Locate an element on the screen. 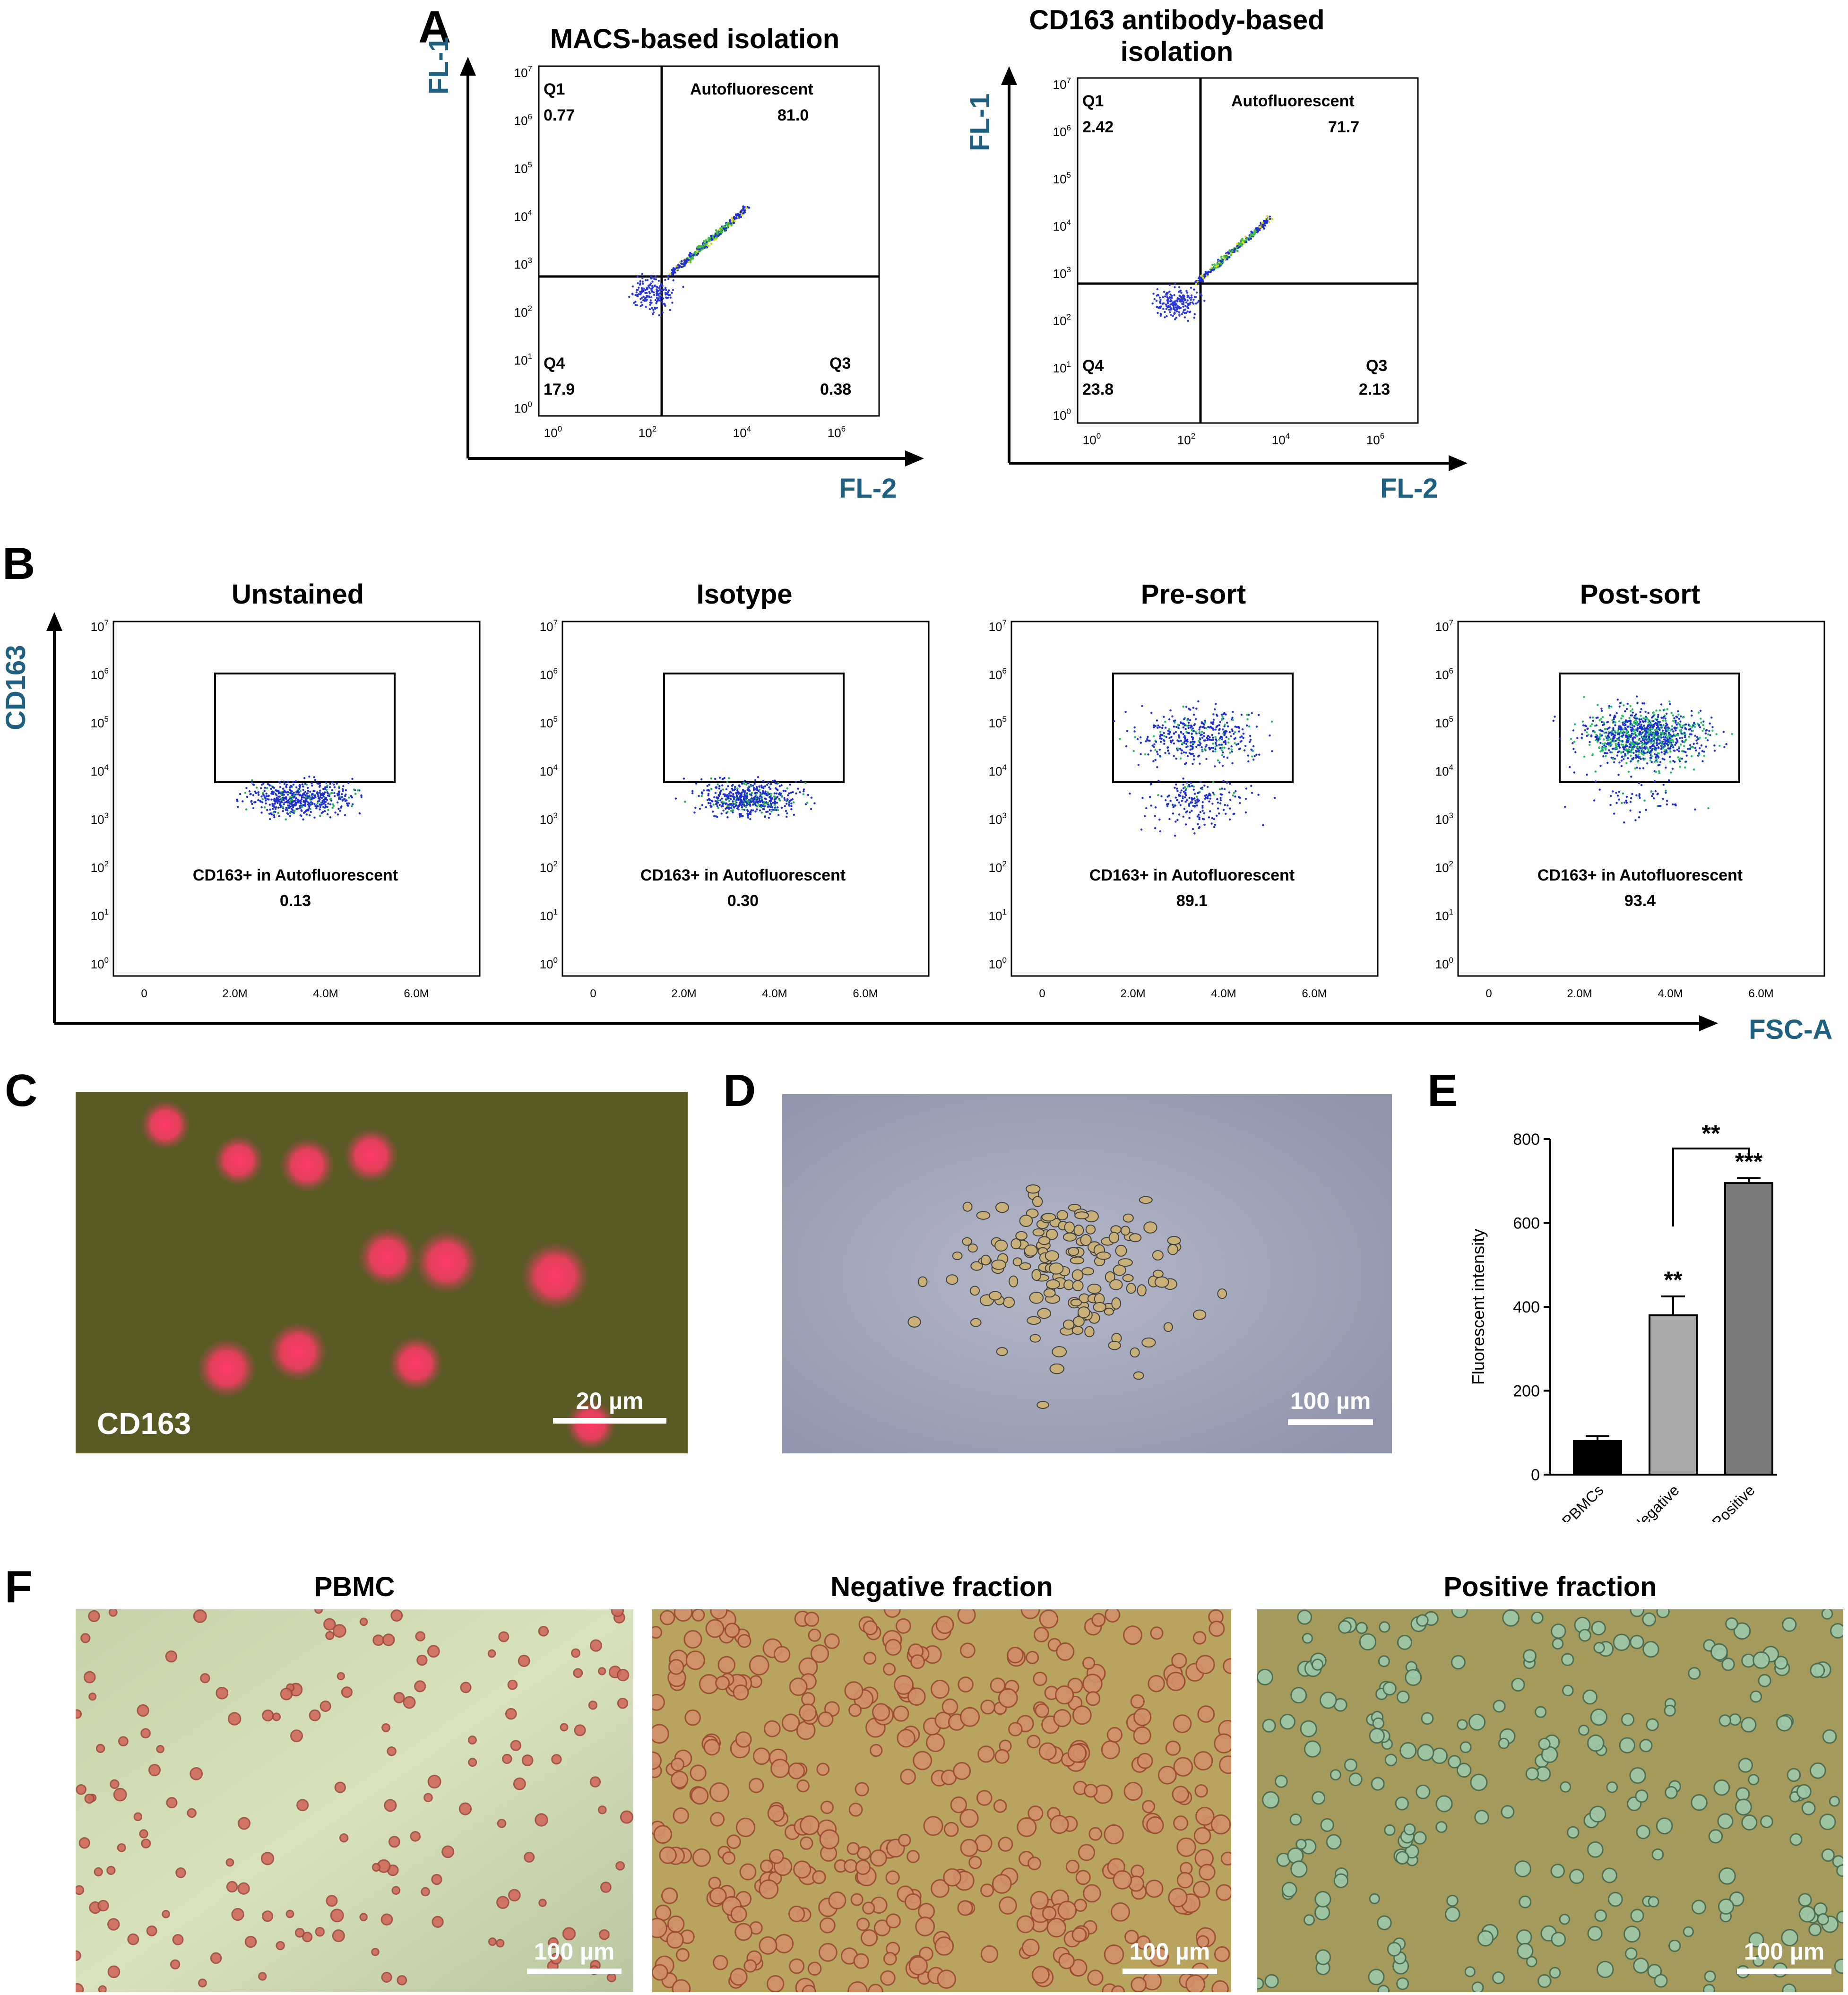 The width and height of the screenshot is (1848, 1995). micrograph-pbmc: 100 µm is located at coordinates (354, 1800).